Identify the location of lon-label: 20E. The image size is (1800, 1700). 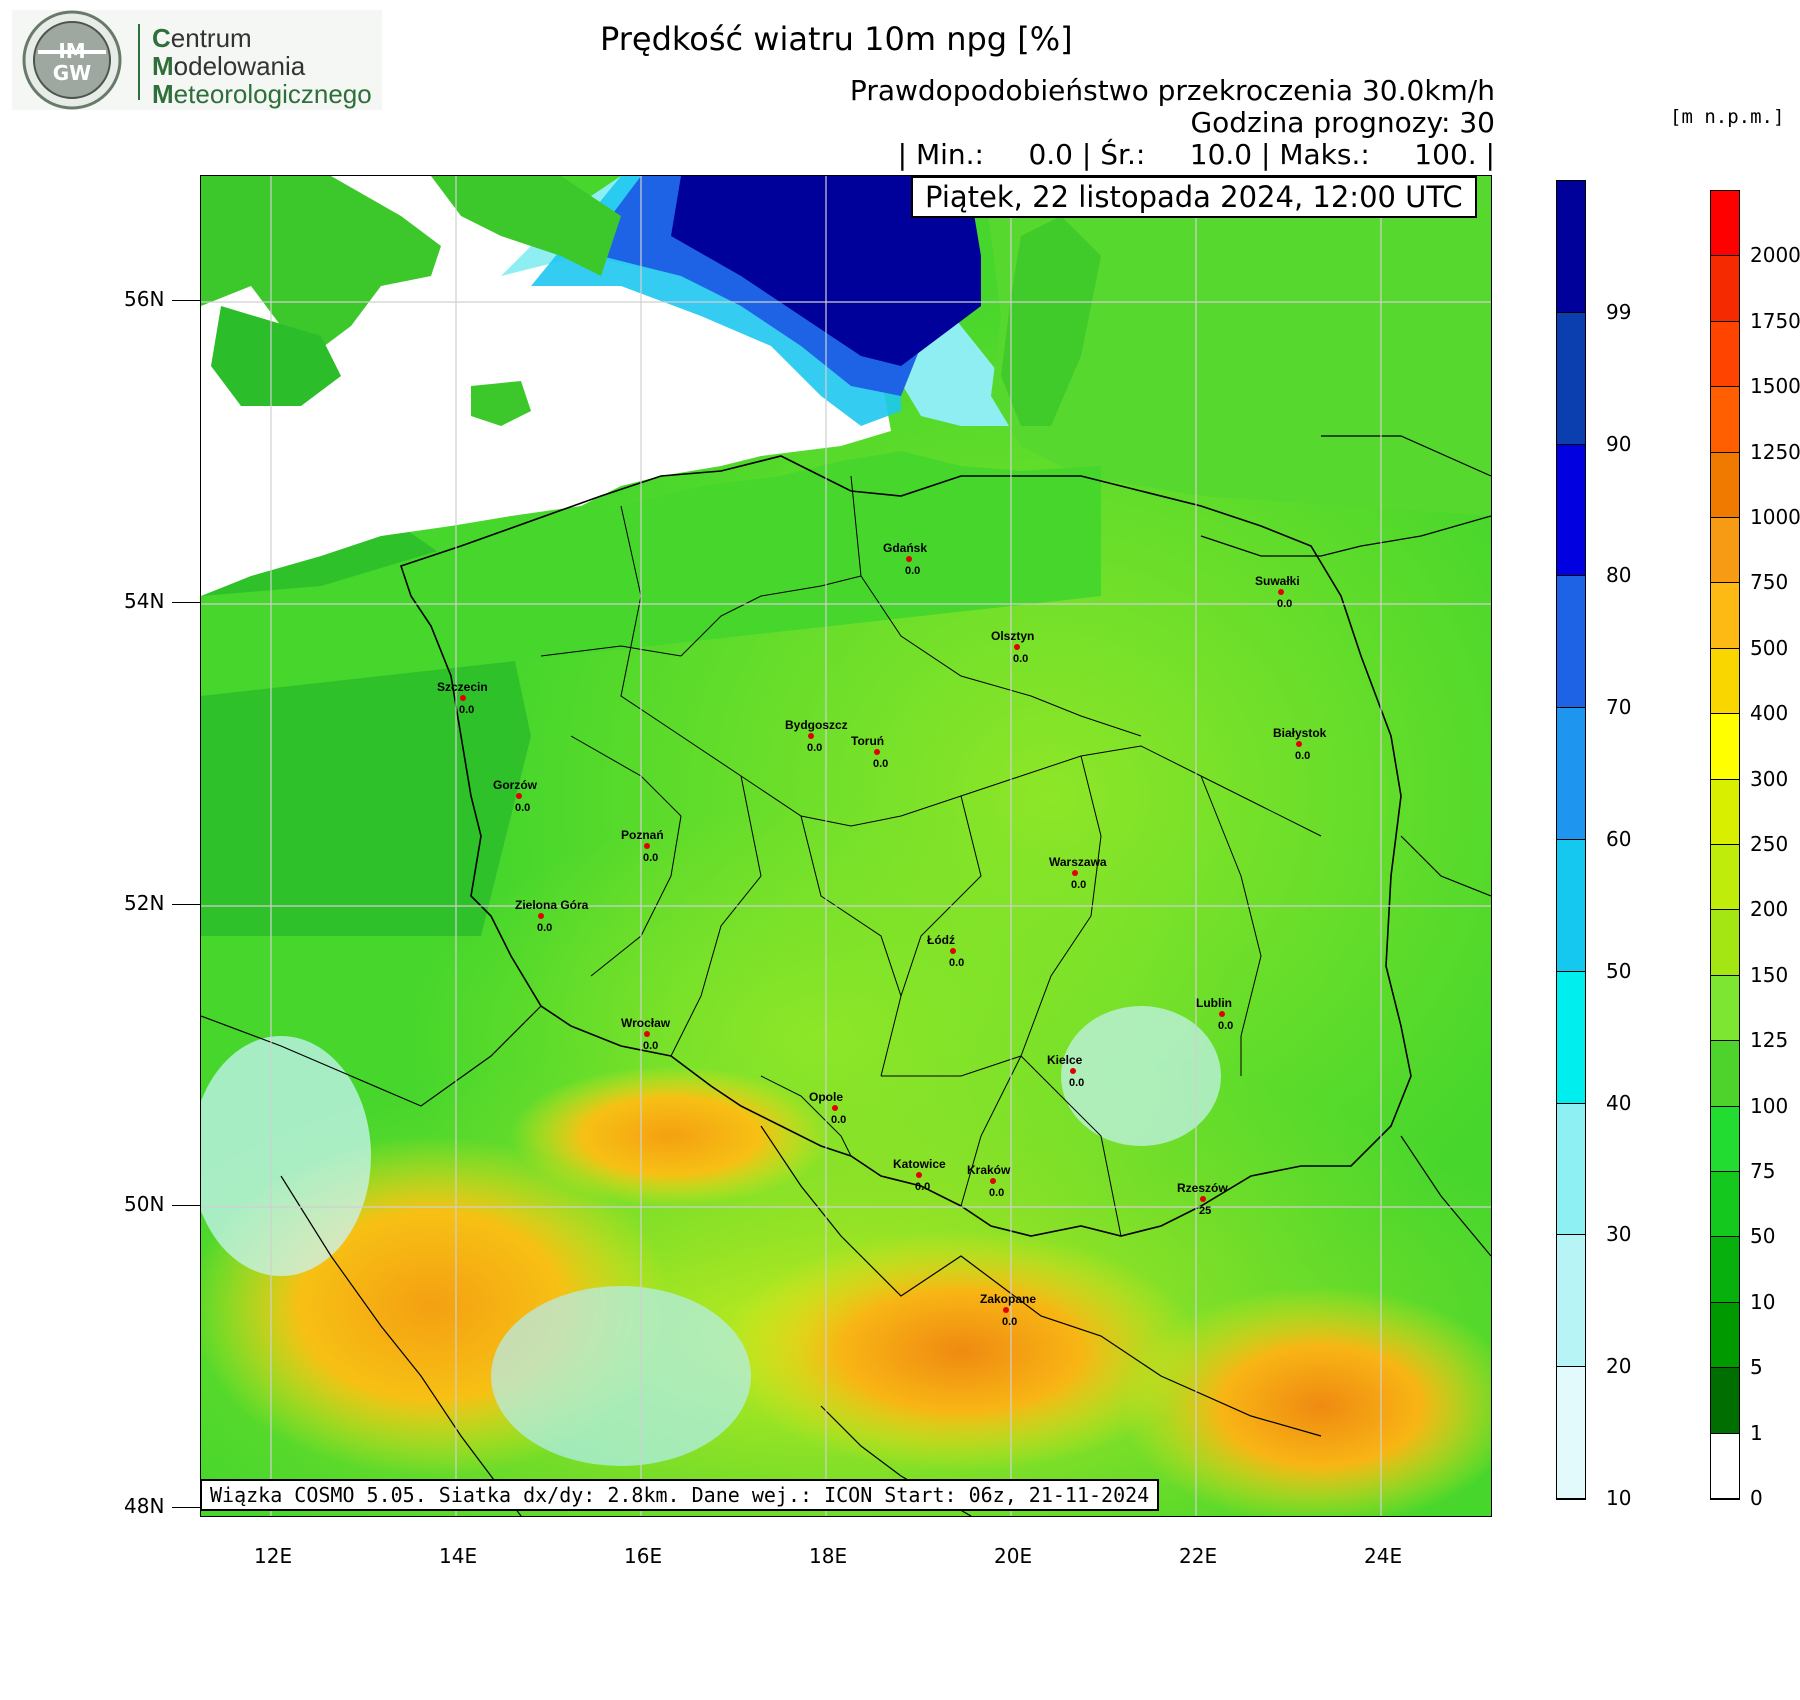
(1013, 1556).